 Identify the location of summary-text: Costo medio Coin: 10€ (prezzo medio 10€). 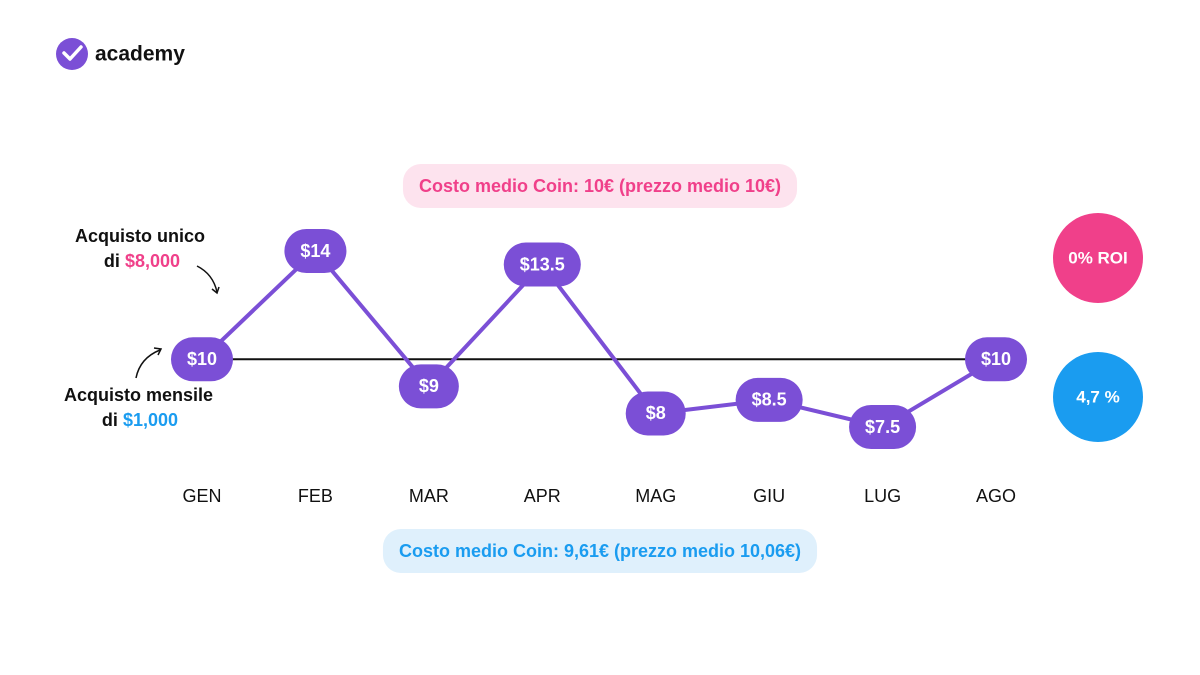
(600, 186).